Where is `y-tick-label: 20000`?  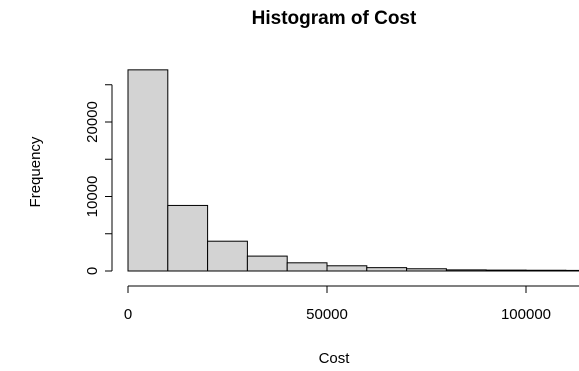 y-tick-label: 20000 is located at coordinates (92, 122).